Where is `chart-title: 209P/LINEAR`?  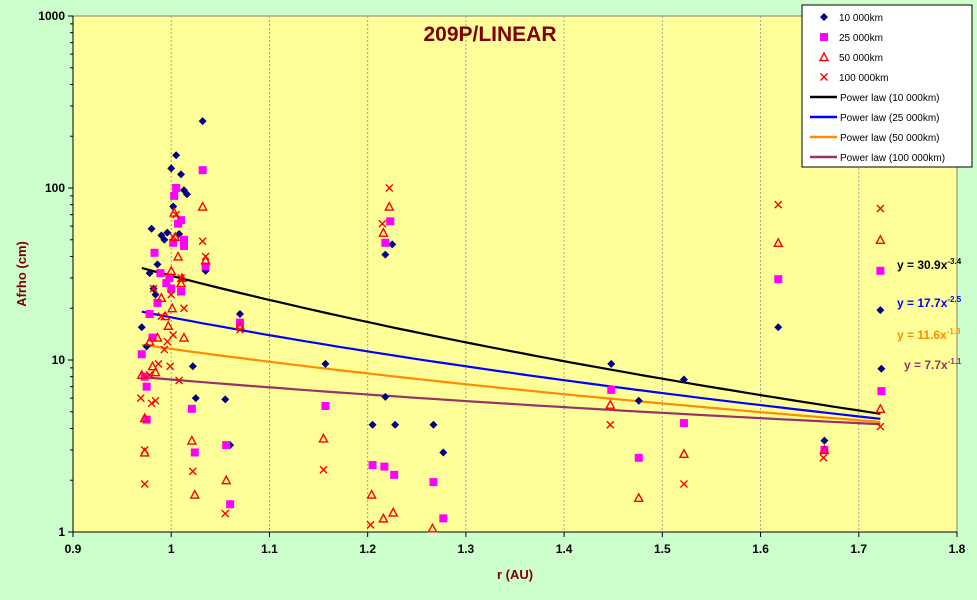
chart-title: 209P/LINEAR is located at coordinates (489, 34).